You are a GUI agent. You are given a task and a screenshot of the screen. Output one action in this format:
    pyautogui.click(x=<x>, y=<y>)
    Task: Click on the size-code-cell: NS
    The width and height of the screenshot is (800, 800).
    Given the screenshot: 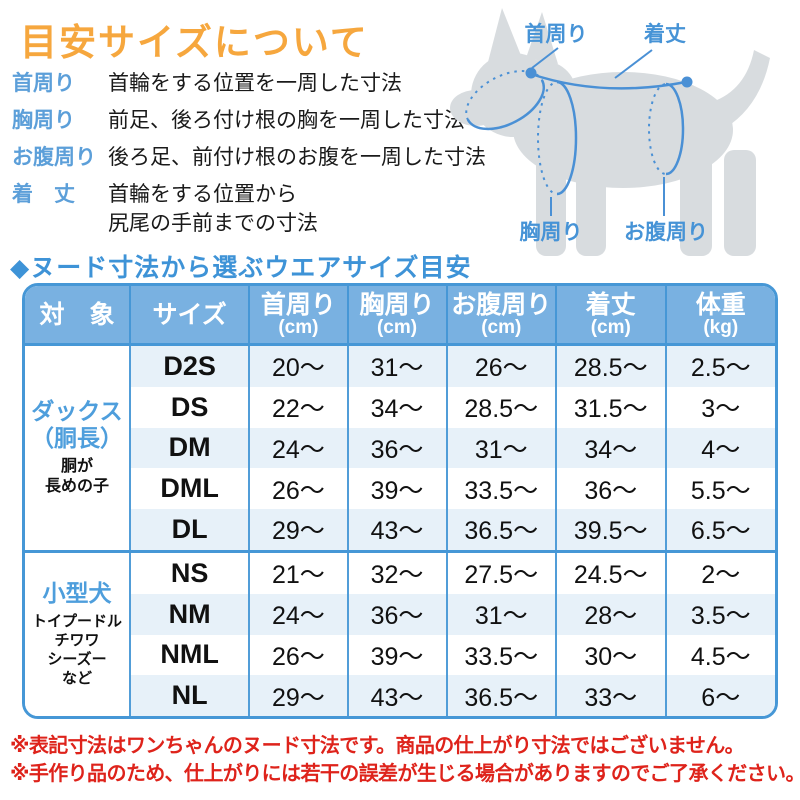 What is the action you would take?
    pyautogui.click(x=190, y=571)
    